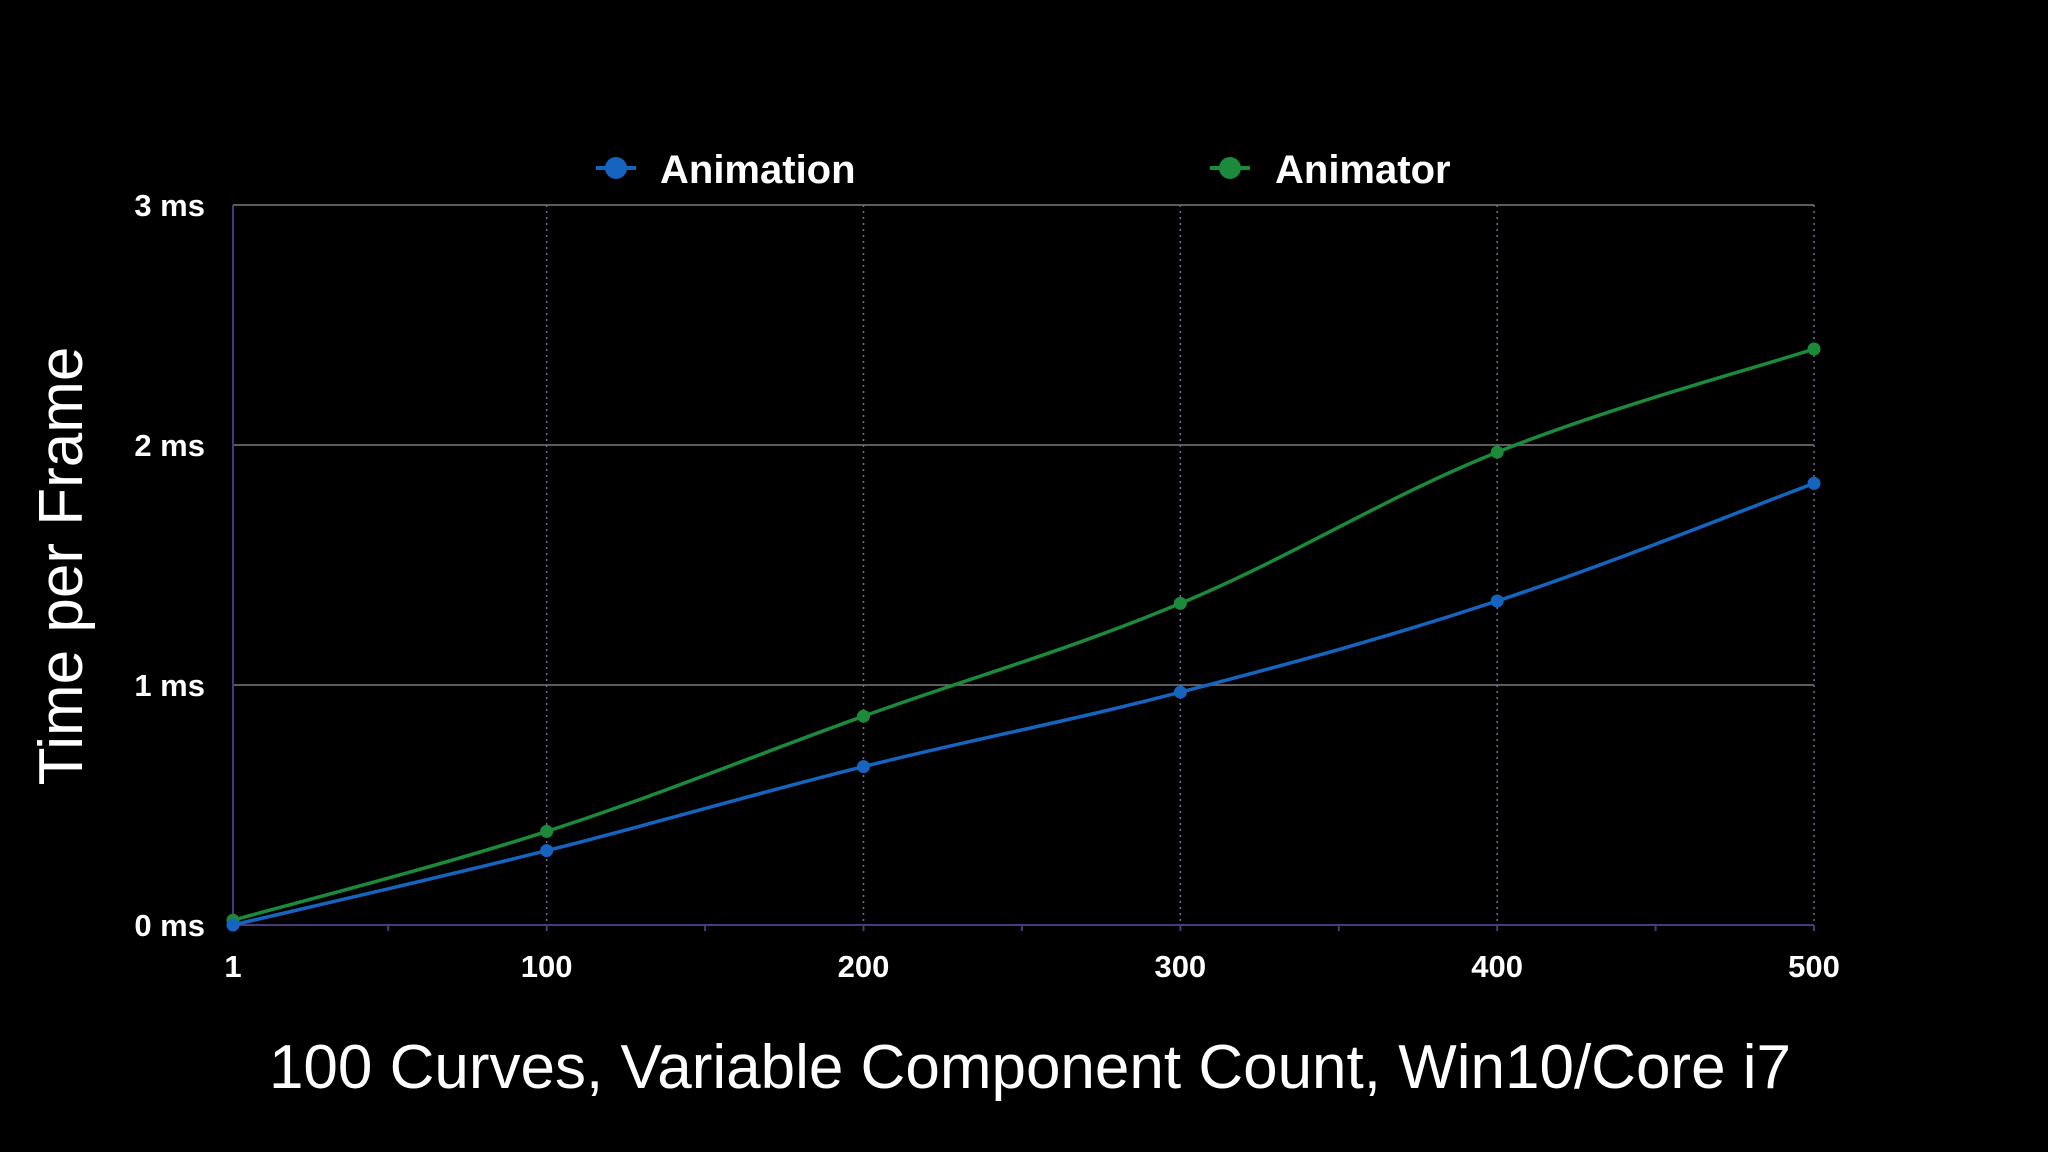 The image size is (2048, 1152). I want to click on x-tick-label: 100, so click(547, 966).